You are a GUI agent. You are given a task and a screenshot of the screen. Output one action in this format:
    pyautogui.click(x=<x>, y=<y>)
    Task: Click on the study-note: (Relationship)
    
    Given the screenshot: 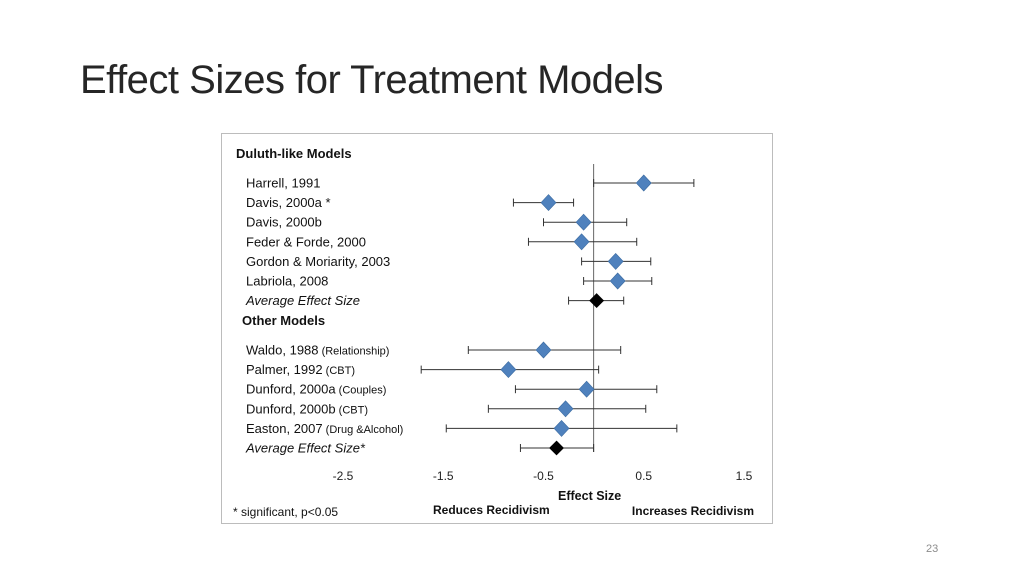 What is the action you would take?
    pyautogui.click(x=354, y=352)
    